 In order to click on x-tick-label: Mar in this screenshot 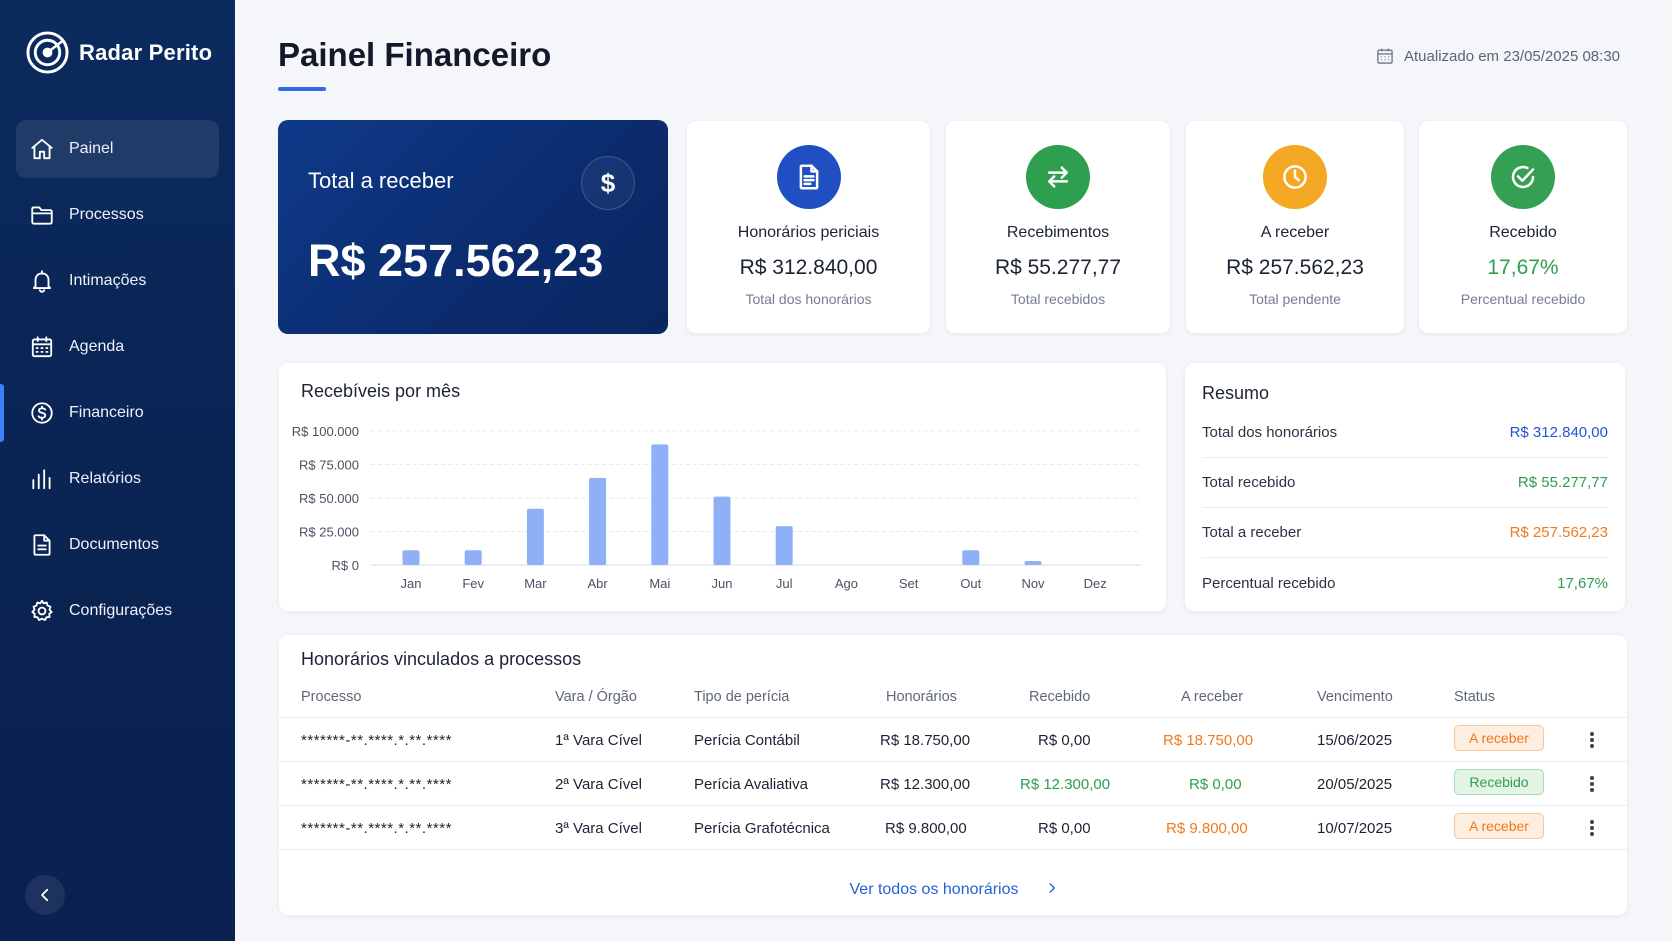, I will do `click(535, 583)`.